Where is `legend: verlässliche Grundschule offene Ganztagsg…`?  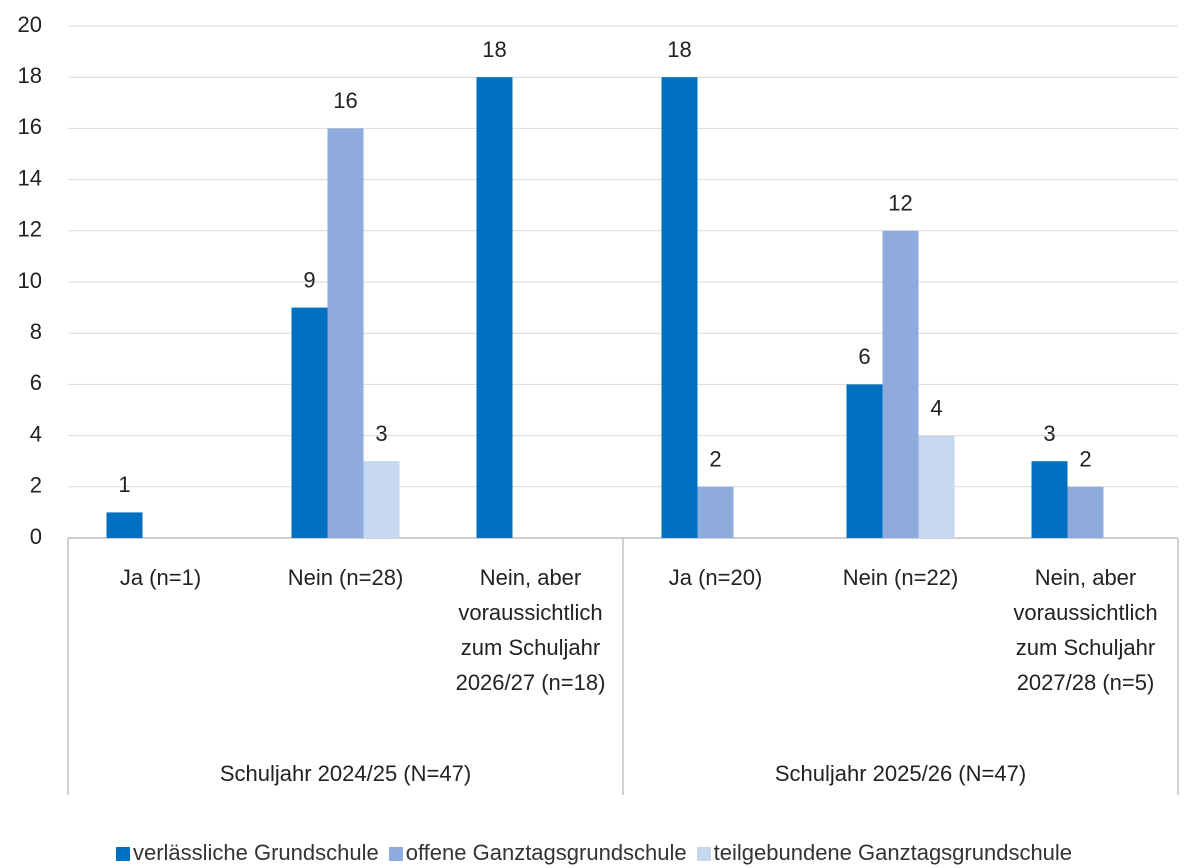 legend: verlässliche Grundschule offene Ganztagsg… is located at coordinates (599, 853).